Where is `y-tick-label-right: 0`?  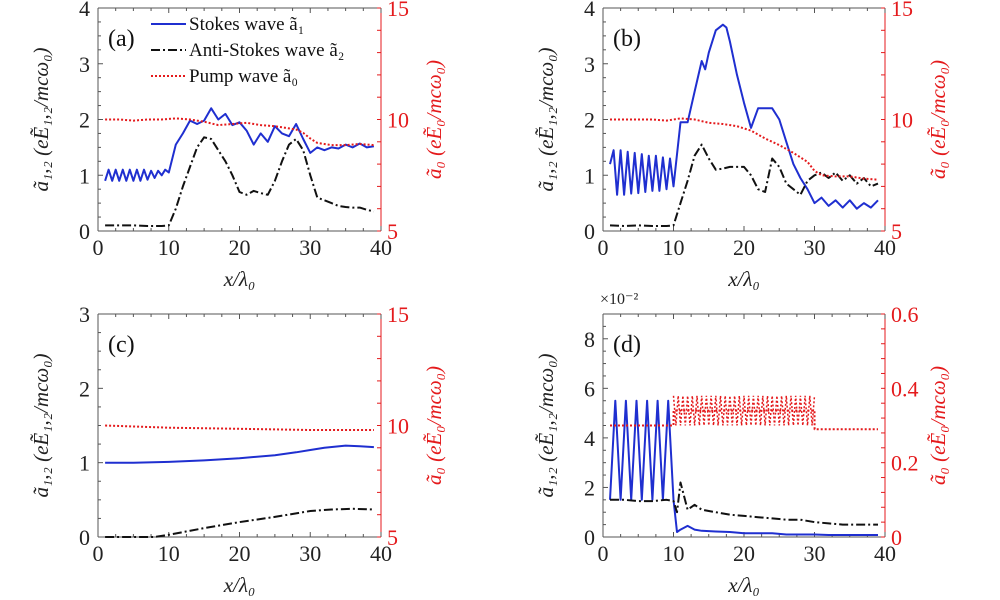 y-tick-label-right: 0 is located at coordinates (896, 537).